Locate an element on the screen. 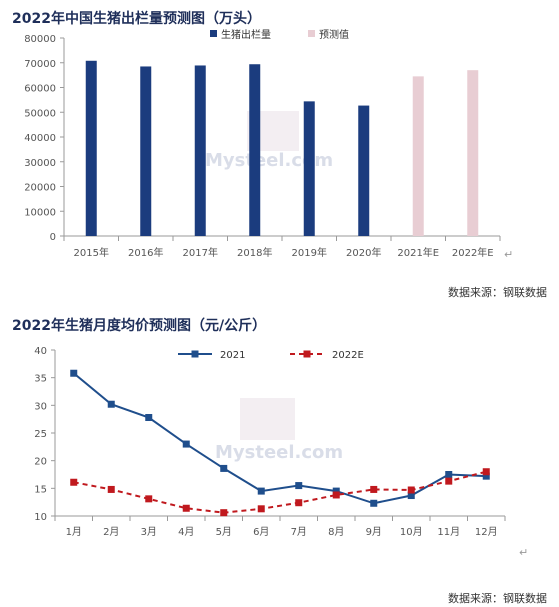  x-tick-label: 12月 is located at coordinates (486, 532).